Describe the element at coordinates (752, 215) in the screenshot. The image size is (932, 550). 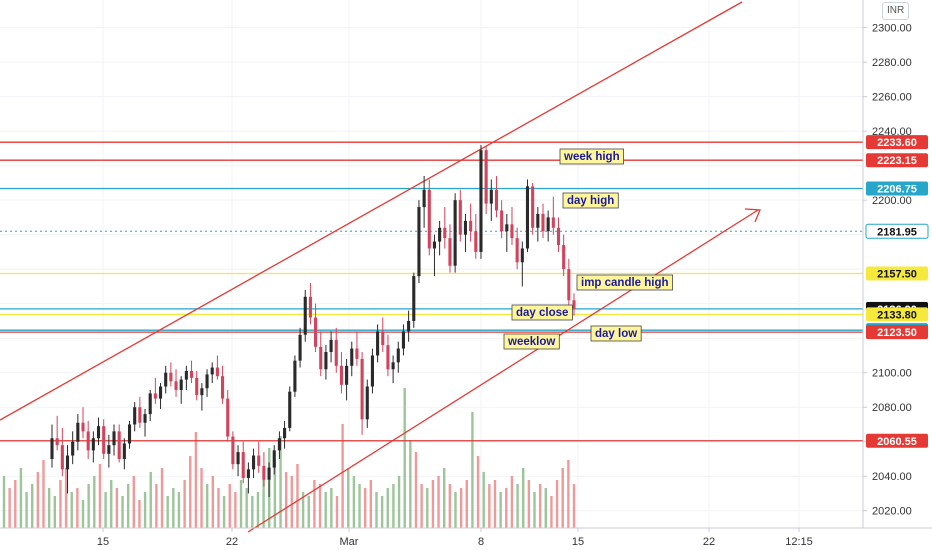
I see `arrow-head` at that location.